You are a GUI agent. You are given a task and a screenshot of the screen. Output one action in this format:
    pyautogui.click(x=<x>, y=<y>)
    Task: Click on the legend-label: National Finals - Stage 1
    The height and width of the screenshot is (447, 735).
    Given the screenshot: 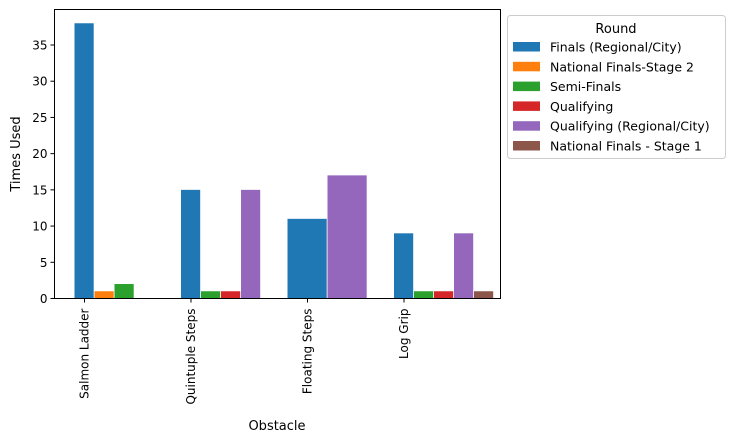 What is the action you would take?
    pyautogui.click(x=626, y=146)
    